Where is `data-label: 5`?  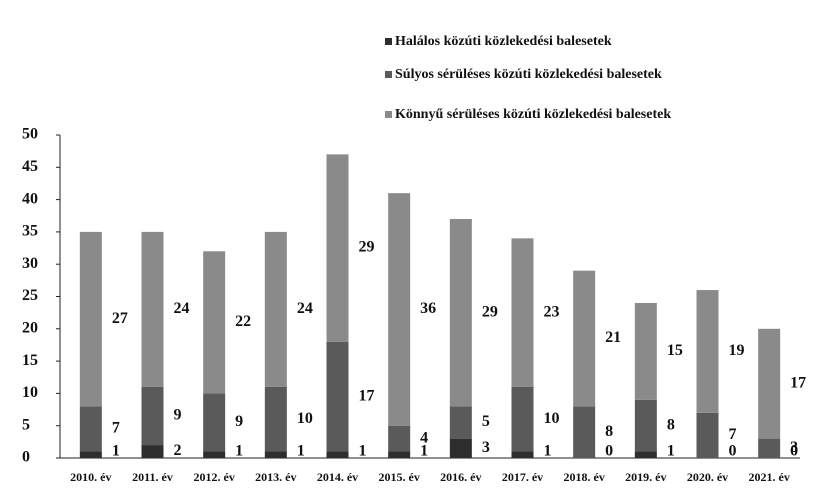 data-label: 5 is located at coordinates (486, 421).